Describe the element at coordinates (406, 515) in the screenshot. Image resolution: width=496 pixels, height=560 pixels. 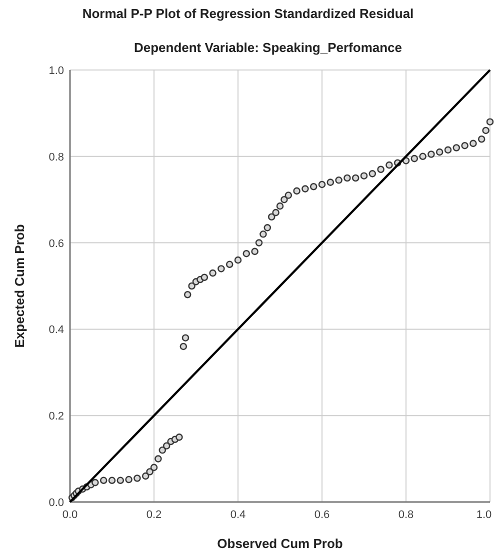
I see `x-tick-label: 0.8` at that location.